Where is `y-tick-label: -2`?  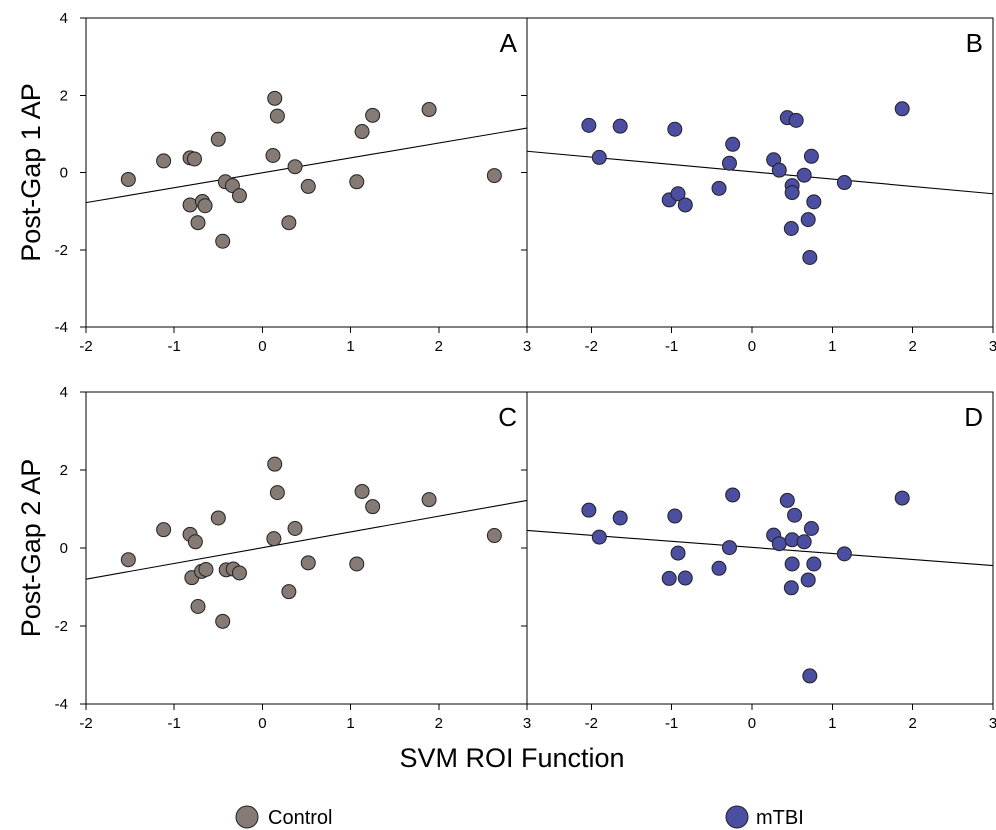 y-tick-label: -2 is located at coordinates (61, 626).